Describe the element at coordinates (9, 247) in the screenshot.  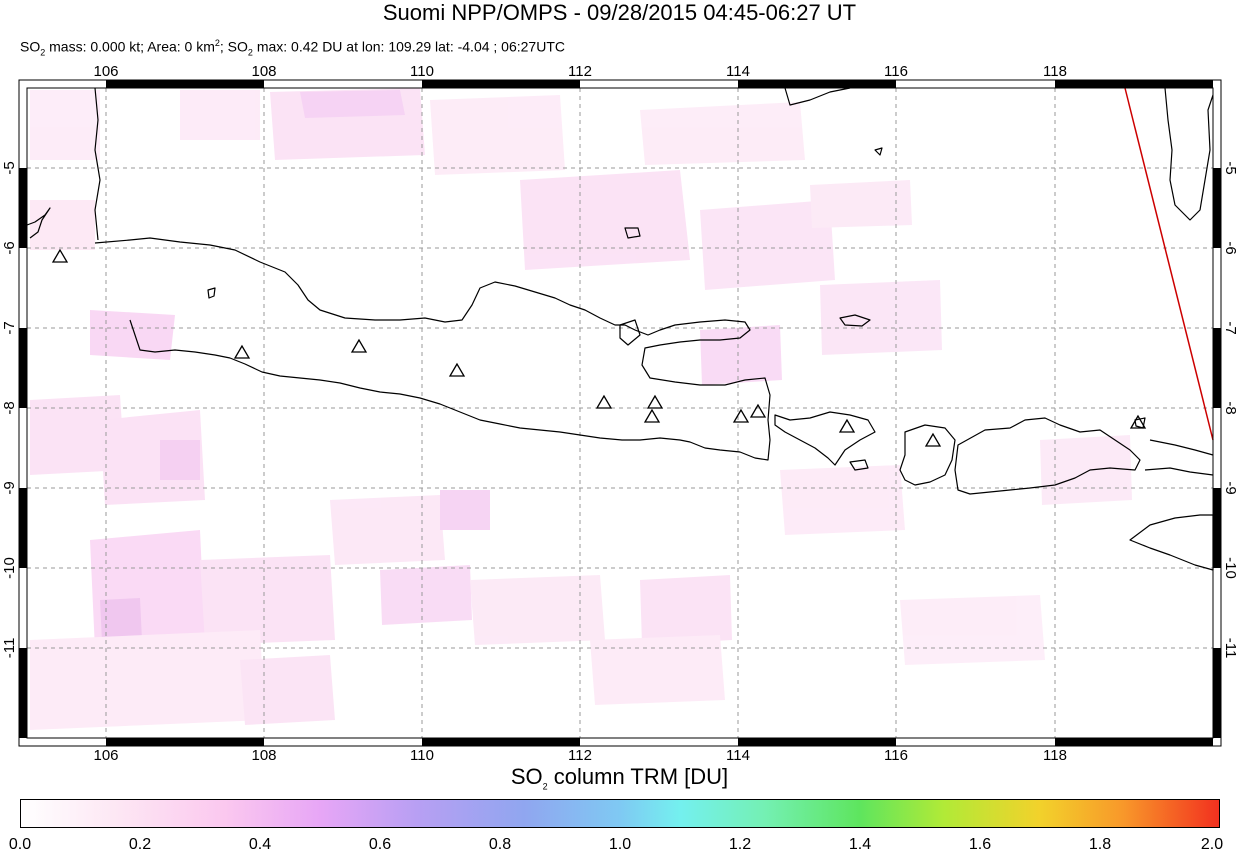
I see `lat-label-left: -6` at that location.